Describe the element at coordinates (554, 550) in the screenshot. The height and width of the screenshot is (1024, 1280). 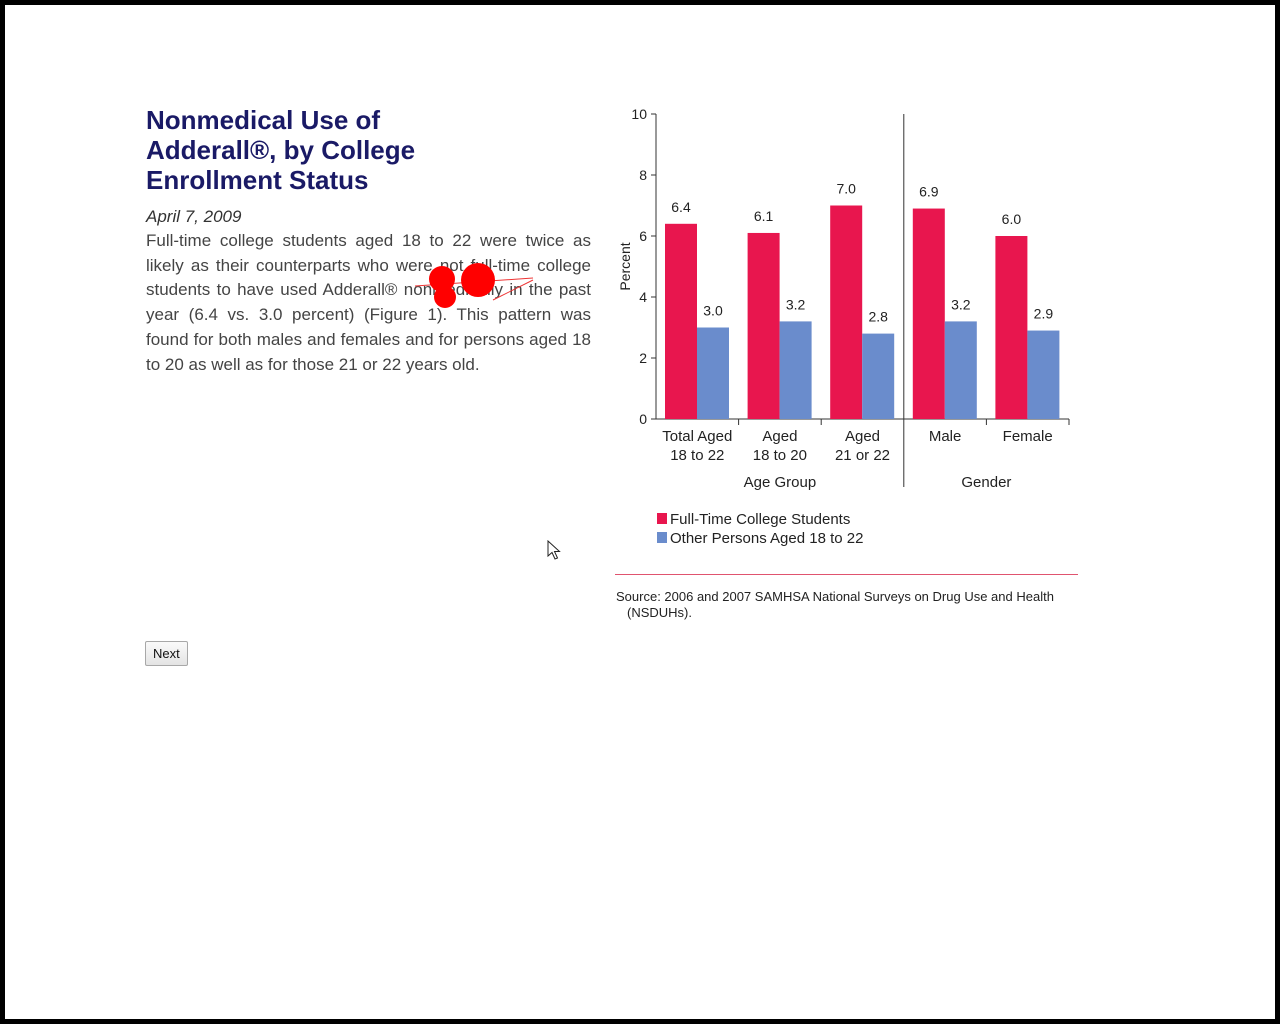
I see `arrow-pointer-icon` at that location.